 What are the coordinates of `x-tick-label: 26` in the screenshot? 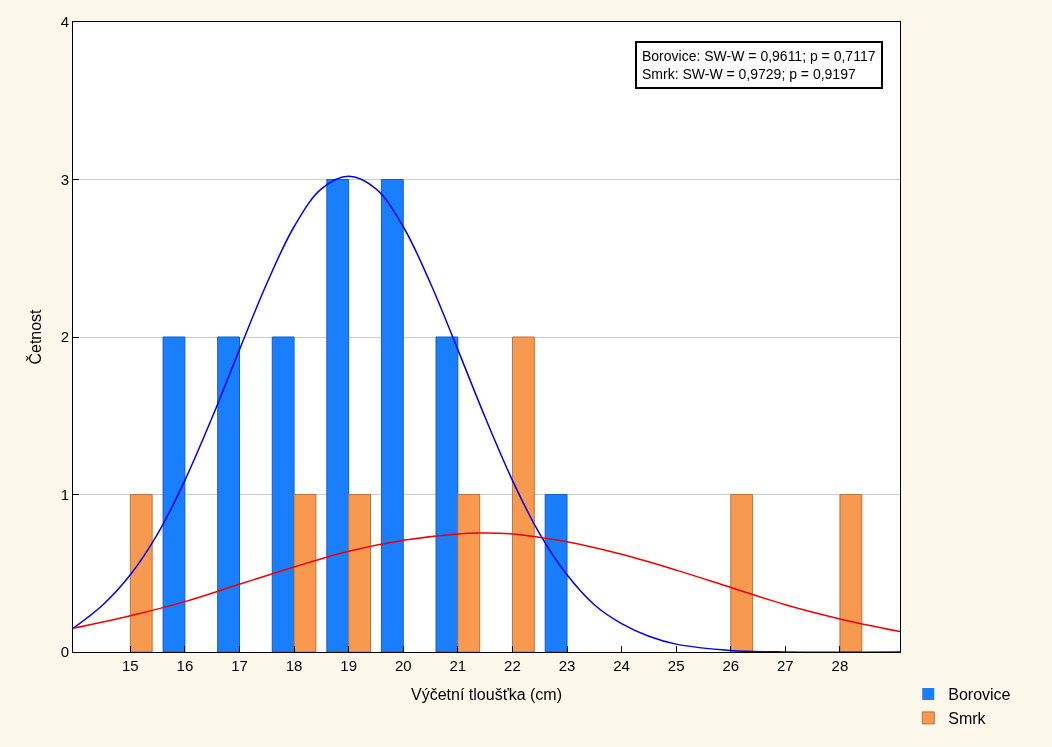 It's located at (731, 665).